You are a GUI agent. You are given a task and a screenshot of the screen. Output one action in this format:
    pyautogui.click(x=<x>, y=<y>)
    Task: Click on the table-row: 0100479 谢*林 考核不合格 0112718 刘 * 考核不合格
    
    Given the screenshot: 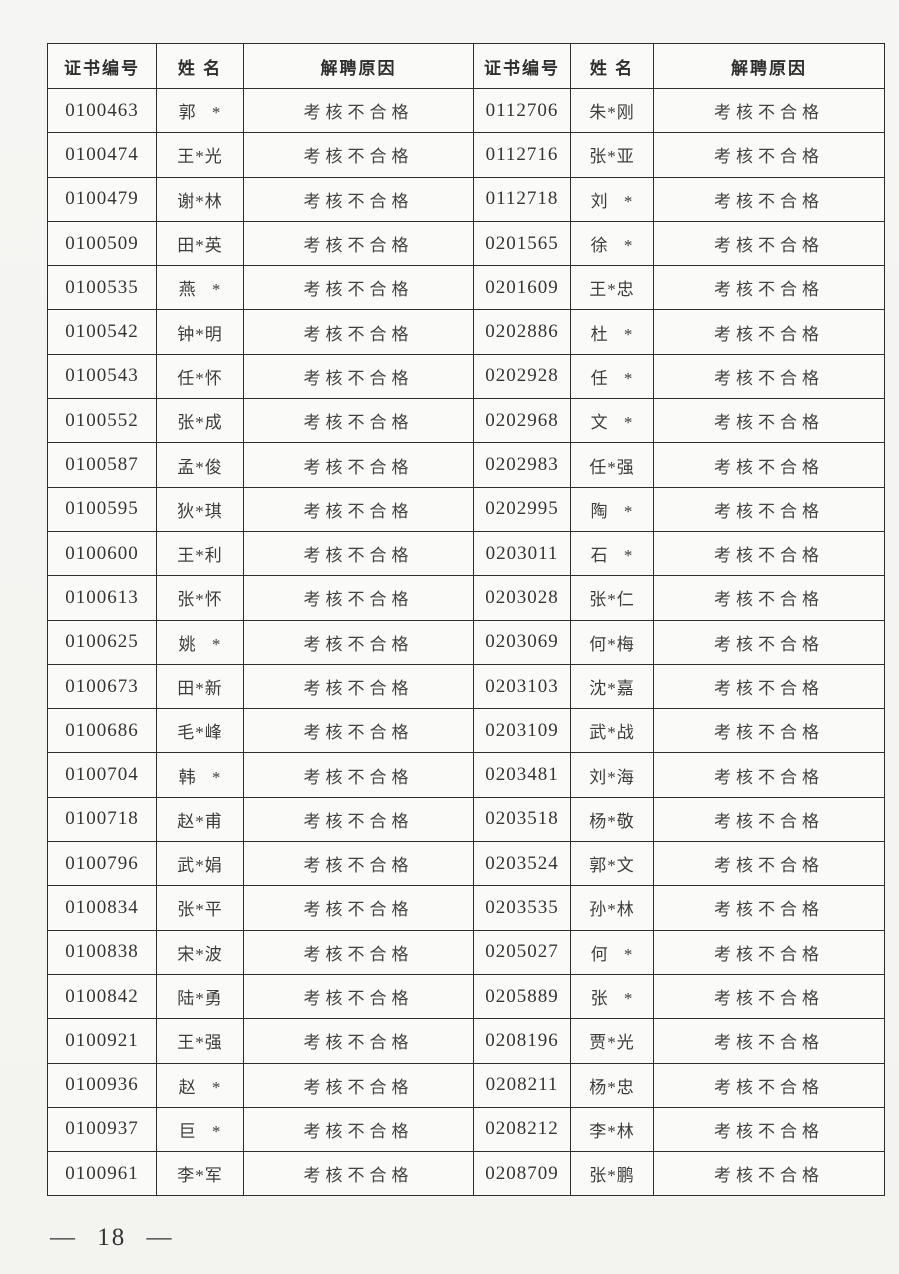 What is the action you would take?
    pyautogui.click(x=466, y=199)
    